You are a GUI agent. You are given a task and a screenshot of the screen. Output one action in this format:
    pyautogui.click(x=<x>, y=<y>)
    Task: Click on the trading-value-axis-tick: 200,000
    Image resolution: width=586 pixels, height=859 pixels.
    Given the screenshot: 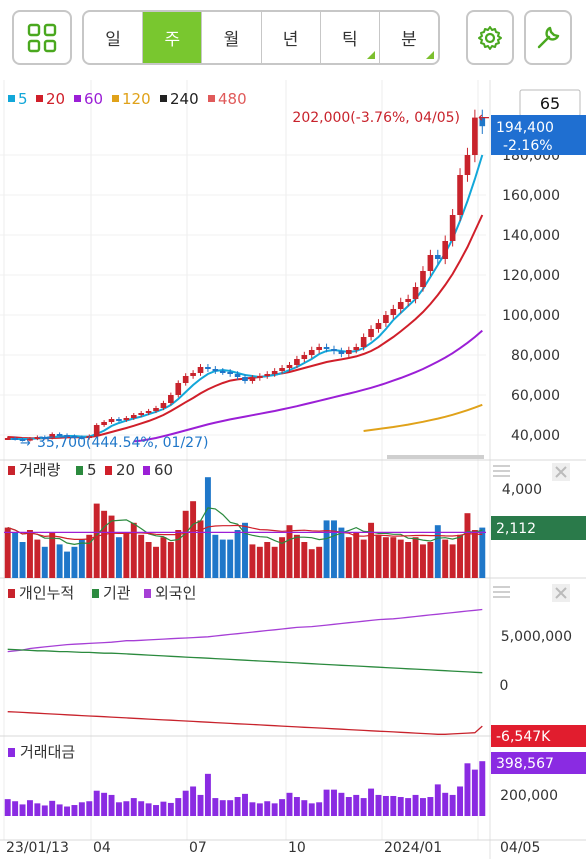 What is the action you would take?
    pyautogui.click(x=529, y=796)
    